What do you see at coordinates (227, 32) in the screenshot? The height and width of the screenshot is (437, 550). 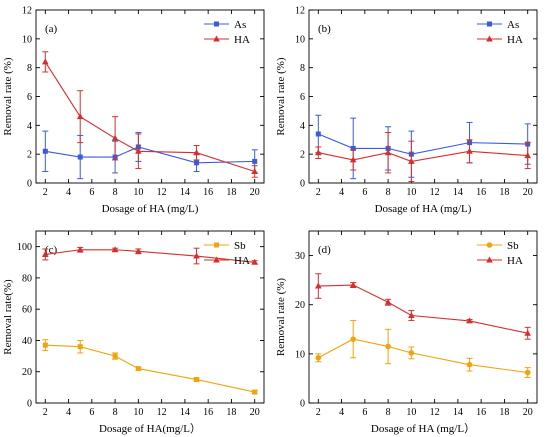 I see `legend: As HA` at bounding box center [227, 32].